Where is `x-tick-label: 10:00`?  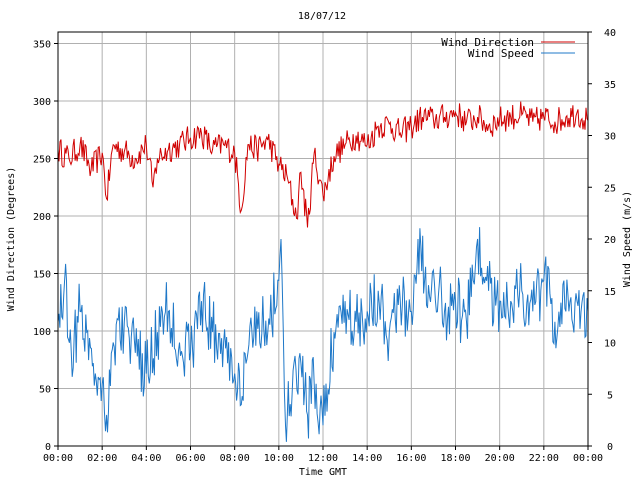 x-tick-label: 10:00 is located at coordinates (279, 458).